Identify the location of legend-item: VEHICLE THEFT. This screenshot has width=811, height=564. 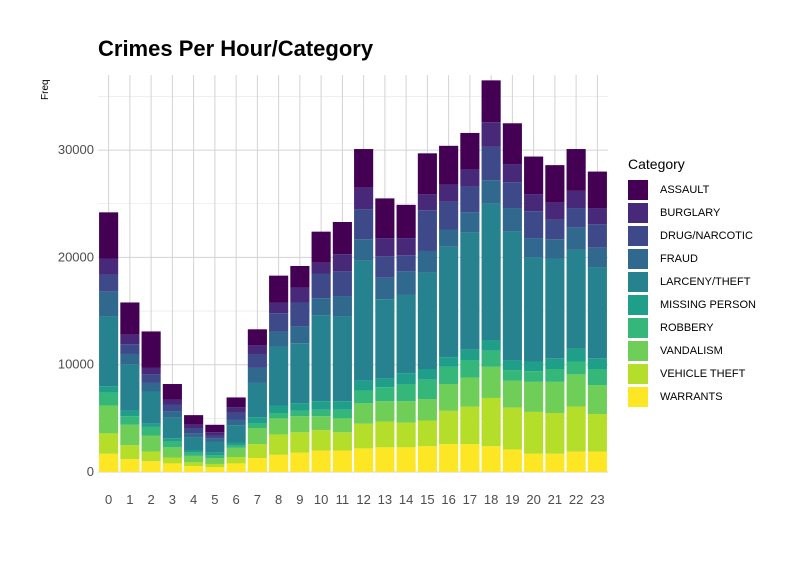
(692, 373).